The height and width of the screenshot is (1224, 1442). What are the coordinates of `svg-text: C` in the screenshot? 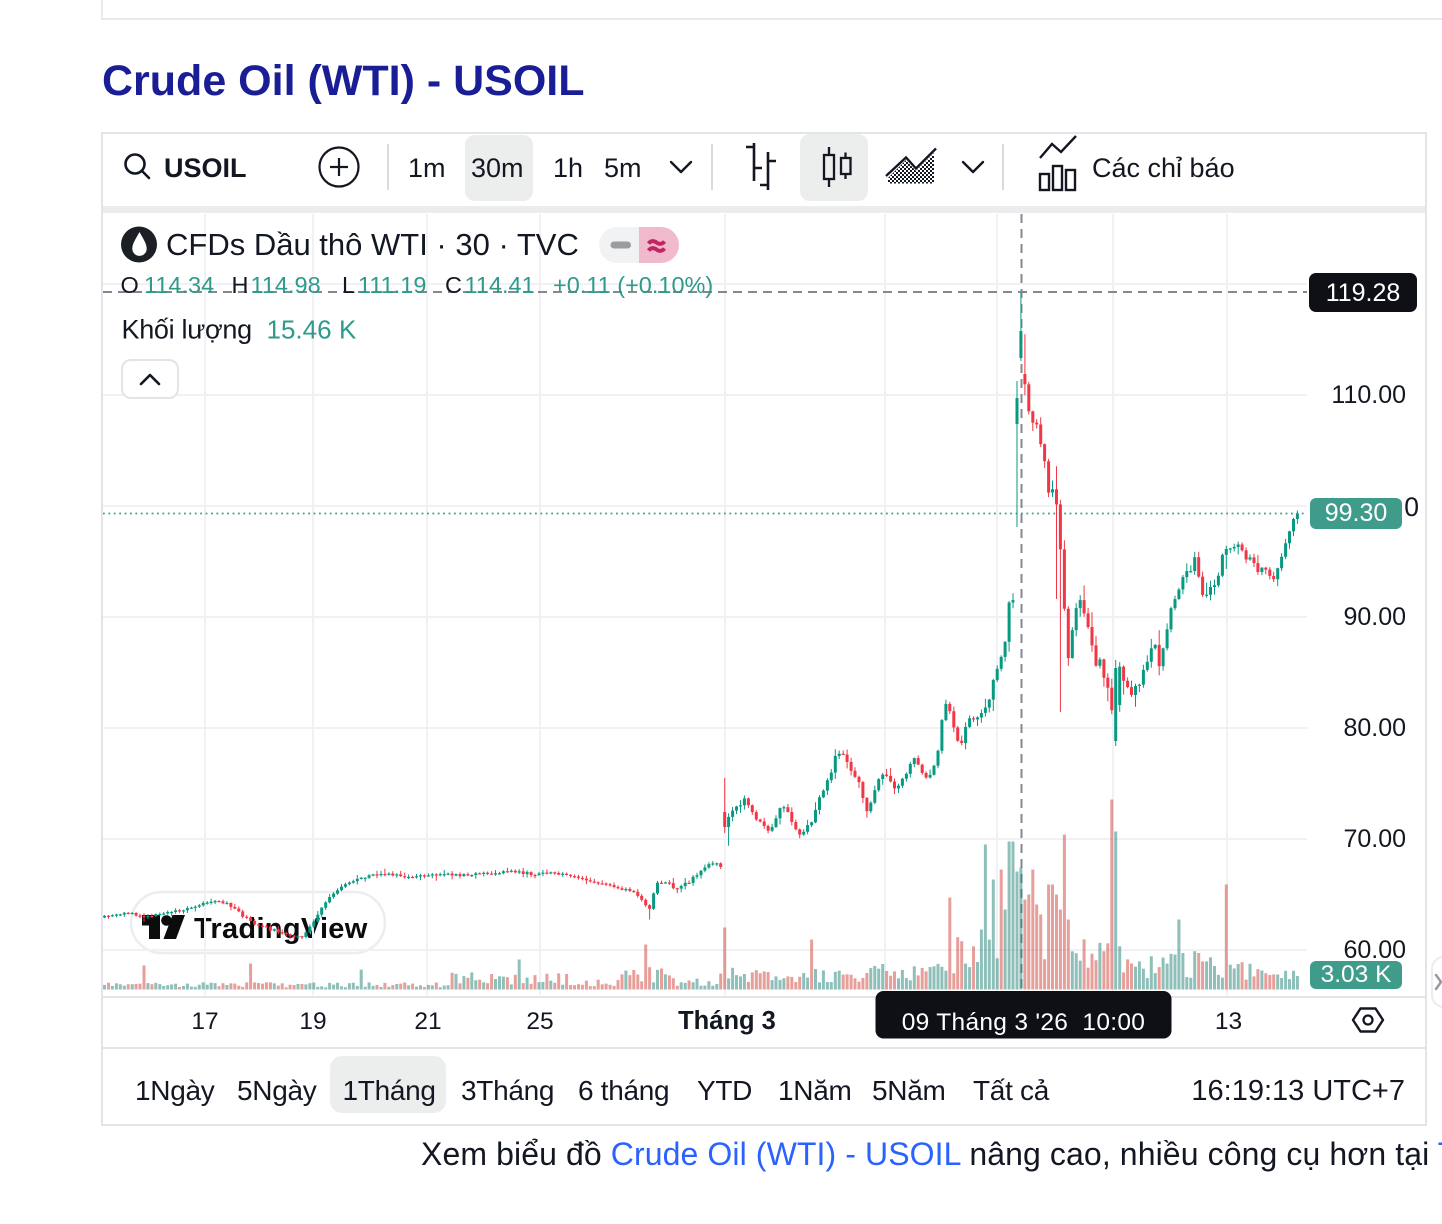 It's located at (453, 285).